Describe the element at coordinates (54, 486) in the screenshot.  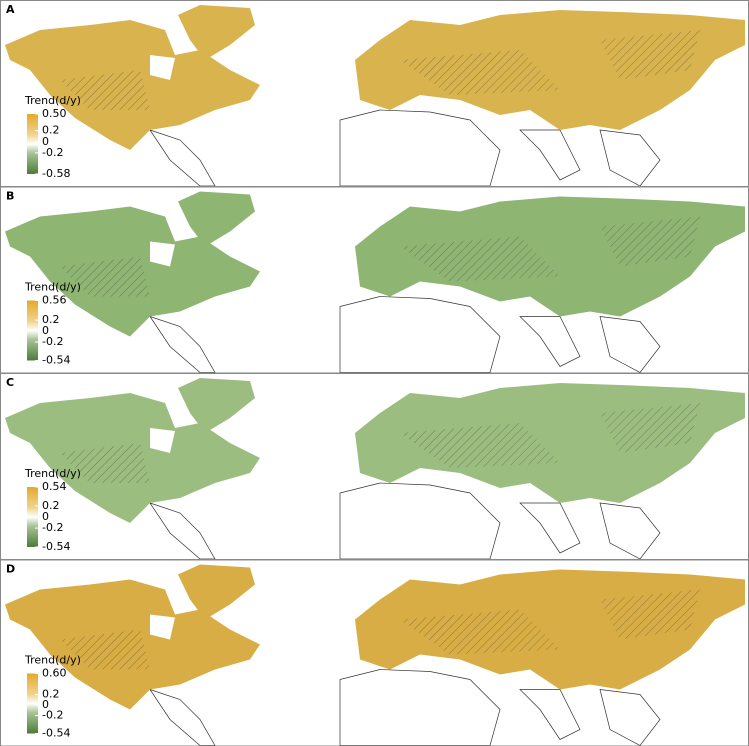
I see `legend-tick-label: 0.54` at that location.